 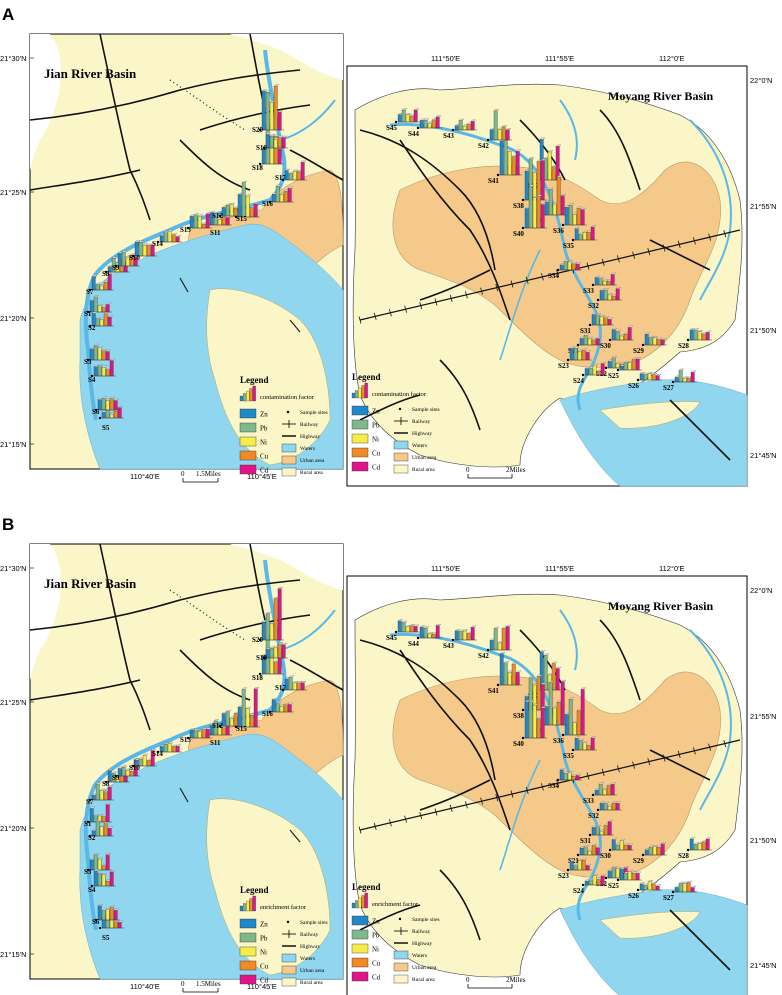 I want to click on legend-symbol-label: Highway, so click(x=422, y=944).